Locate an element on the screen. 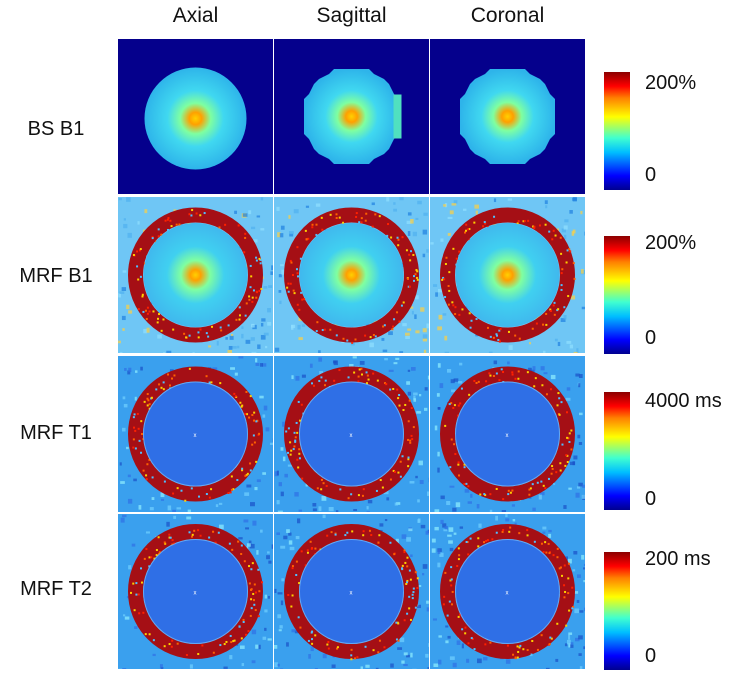  image-mrf-b1-sagittal is located at coordinates (351, 275).